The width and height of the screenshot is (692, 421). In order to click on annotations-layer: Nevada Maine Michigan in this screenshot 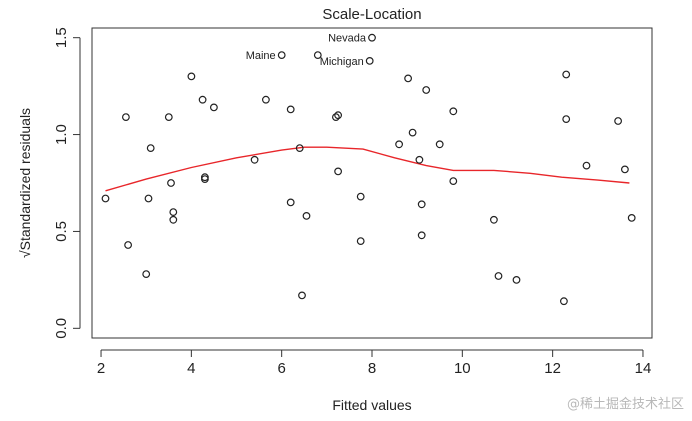, I will do `click(306, 50)`.